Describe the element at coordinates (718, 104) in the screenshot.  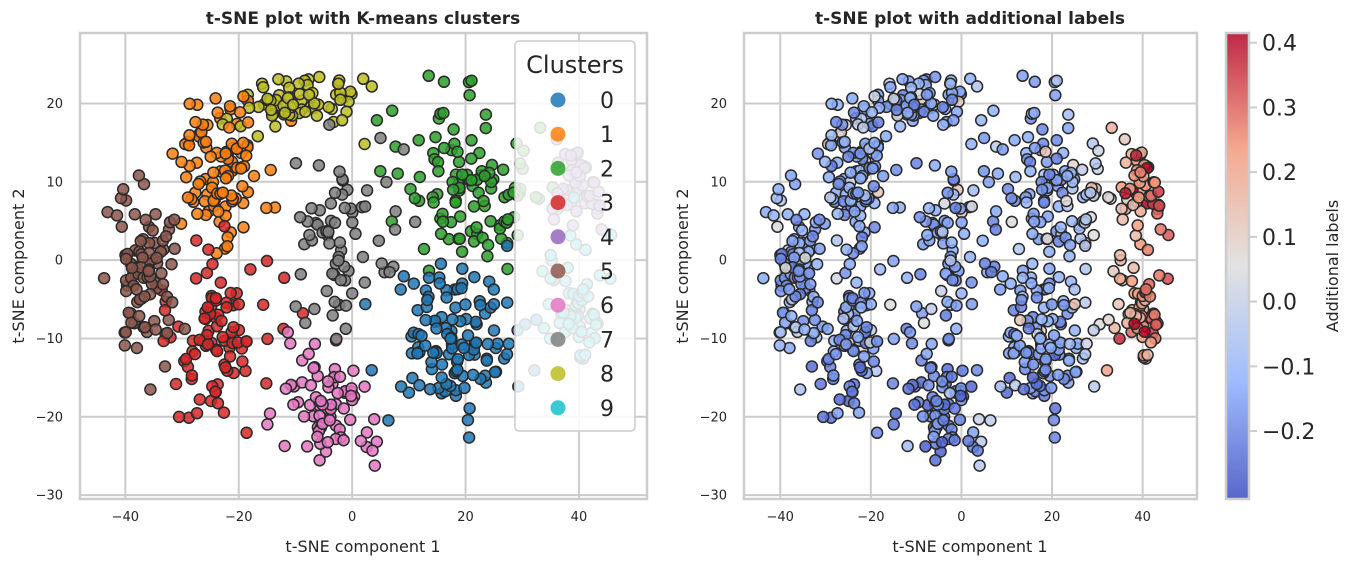
I see `labels-y-tick-label: 20` at that location.